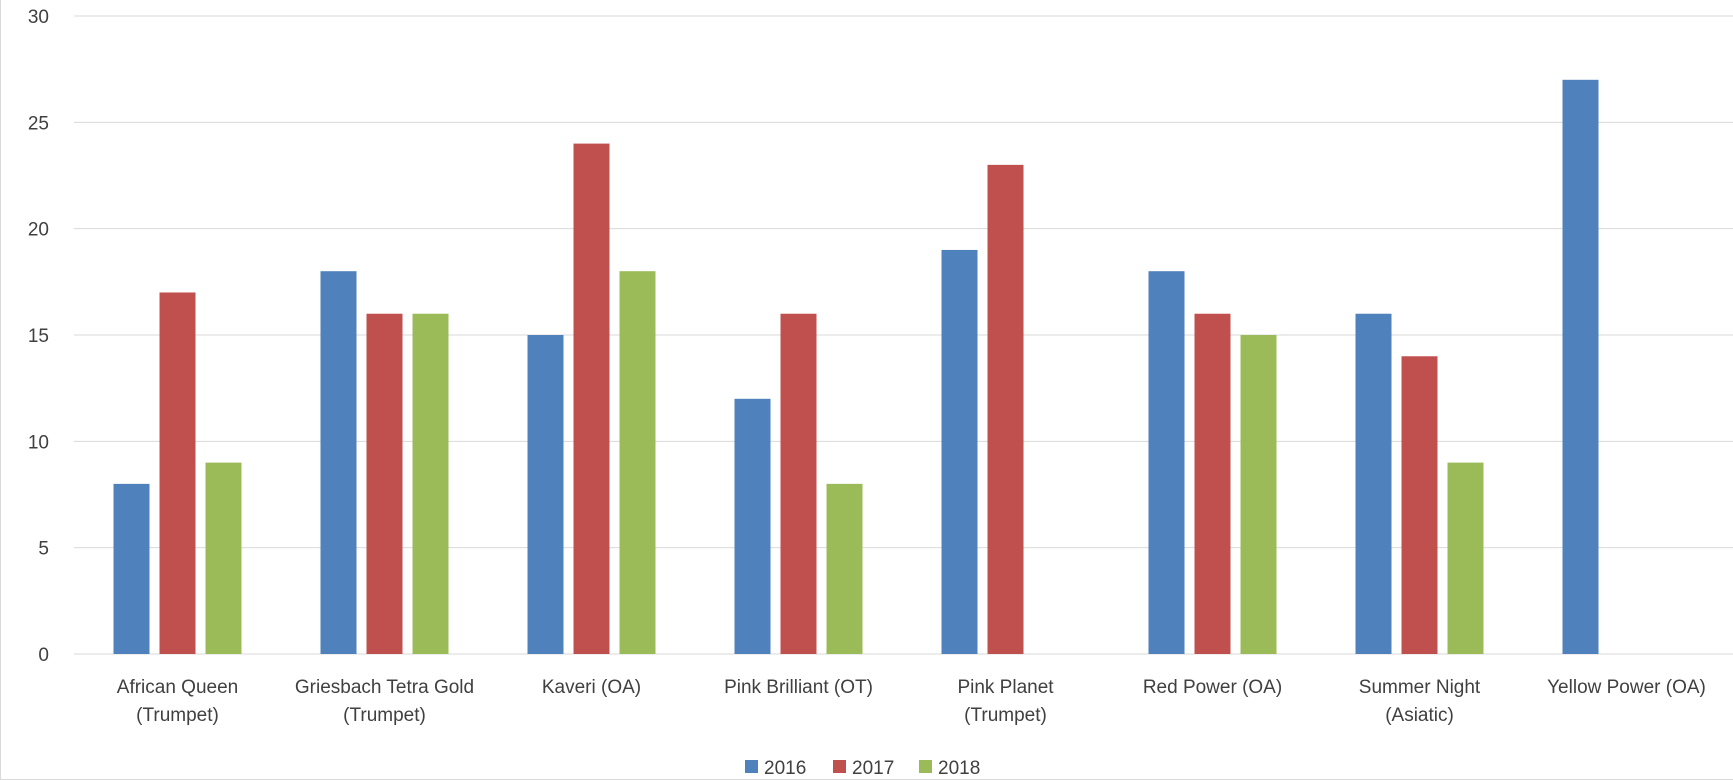  What do you see at coordinates (1420, 687) in the screenshot?
I see `x-category-label: Summer Night` at bounding box center [1420, 687].